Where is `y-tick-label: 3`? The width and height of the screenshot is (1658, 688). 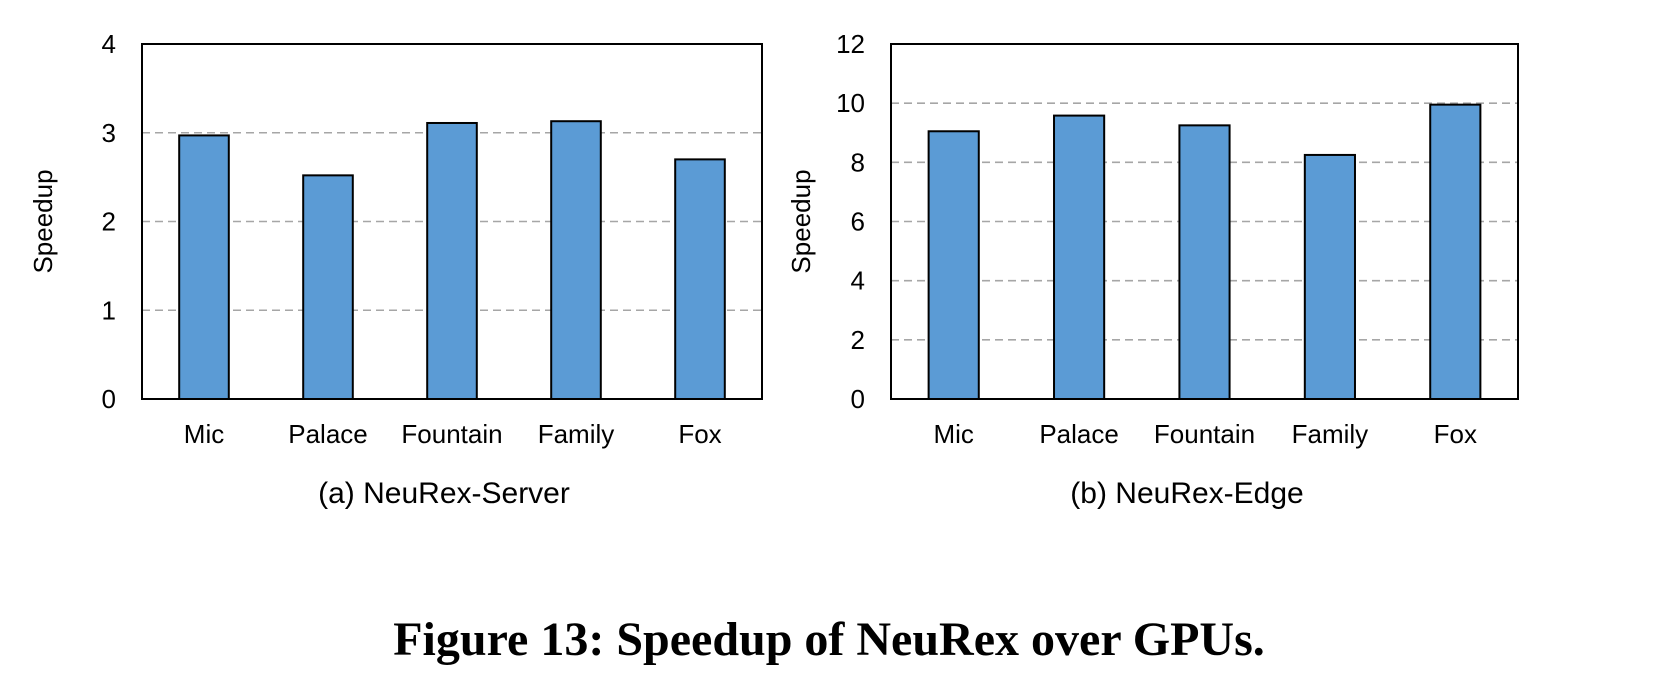 y-tick-label: 3 is located at coordinates (109, 133).